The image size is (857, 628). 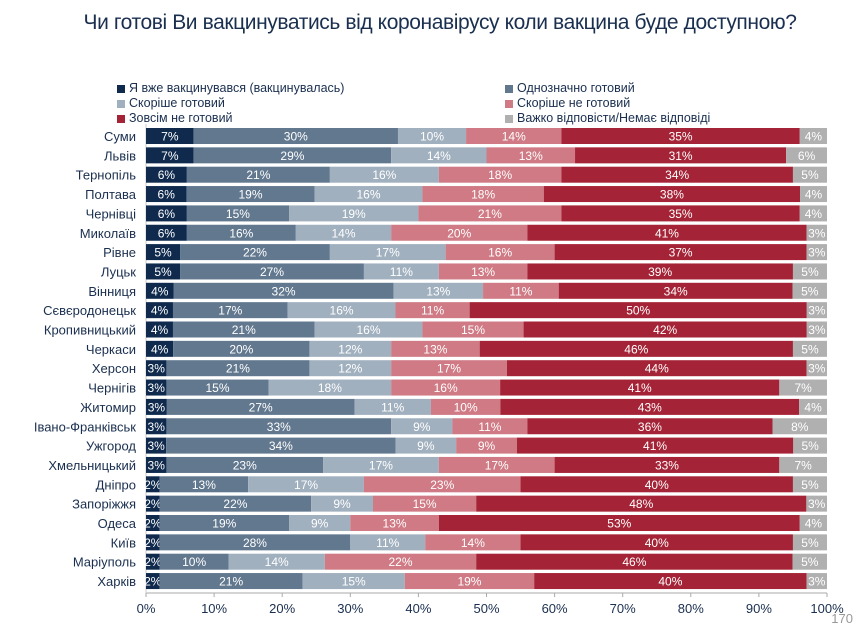 I want to click on data-label: 10%, so click(x=466, y=407).